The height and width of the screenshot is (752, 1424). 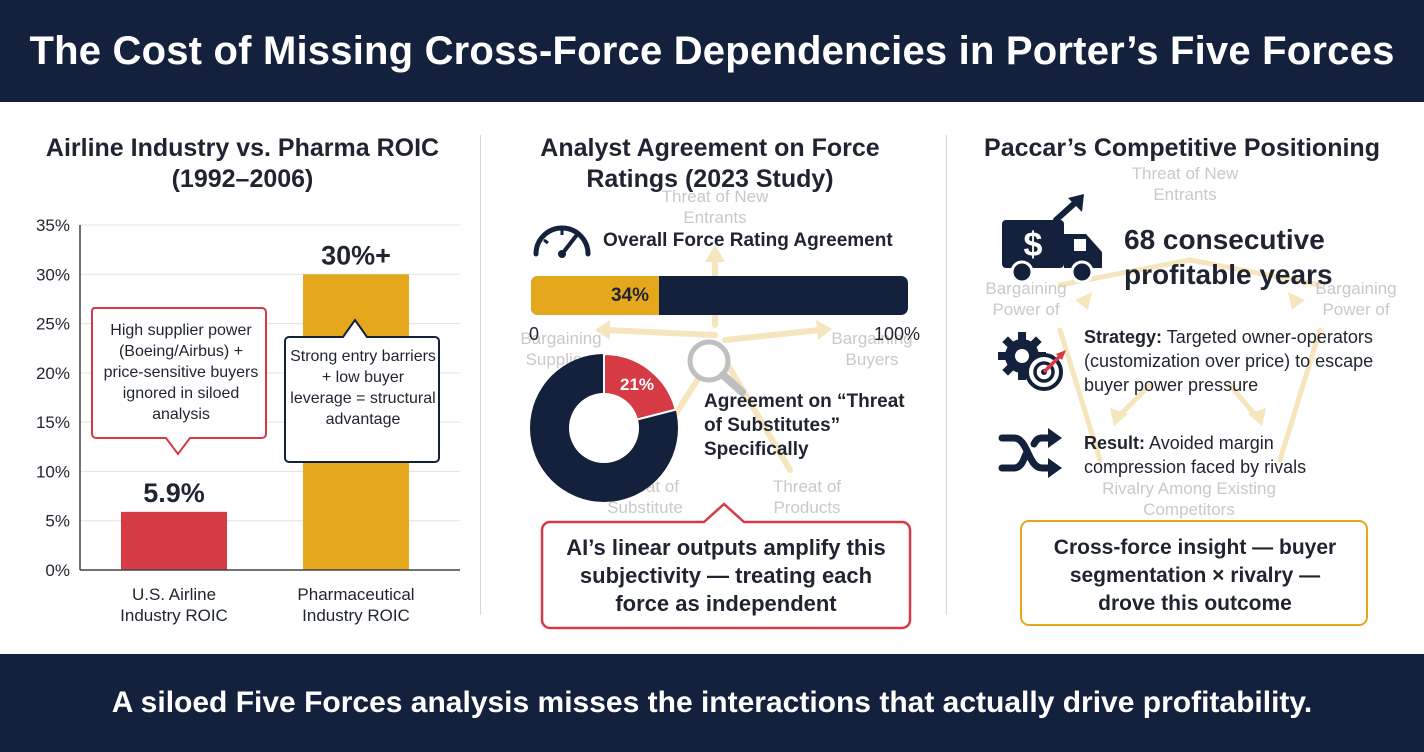 I want to click on shuffle-icon, so click(x=1030, y=453).